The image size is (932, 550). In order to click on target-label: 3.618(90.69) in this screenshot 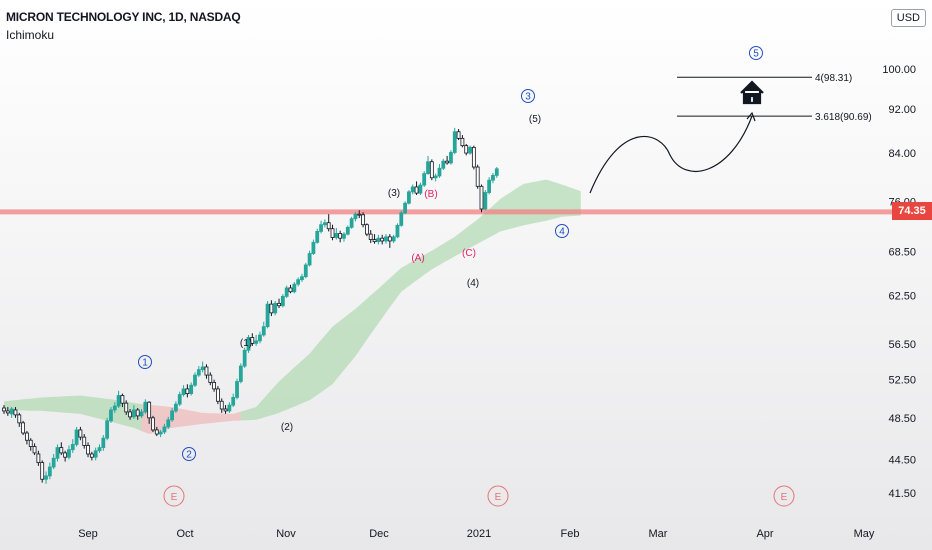, I will do `click(843, 117)`.